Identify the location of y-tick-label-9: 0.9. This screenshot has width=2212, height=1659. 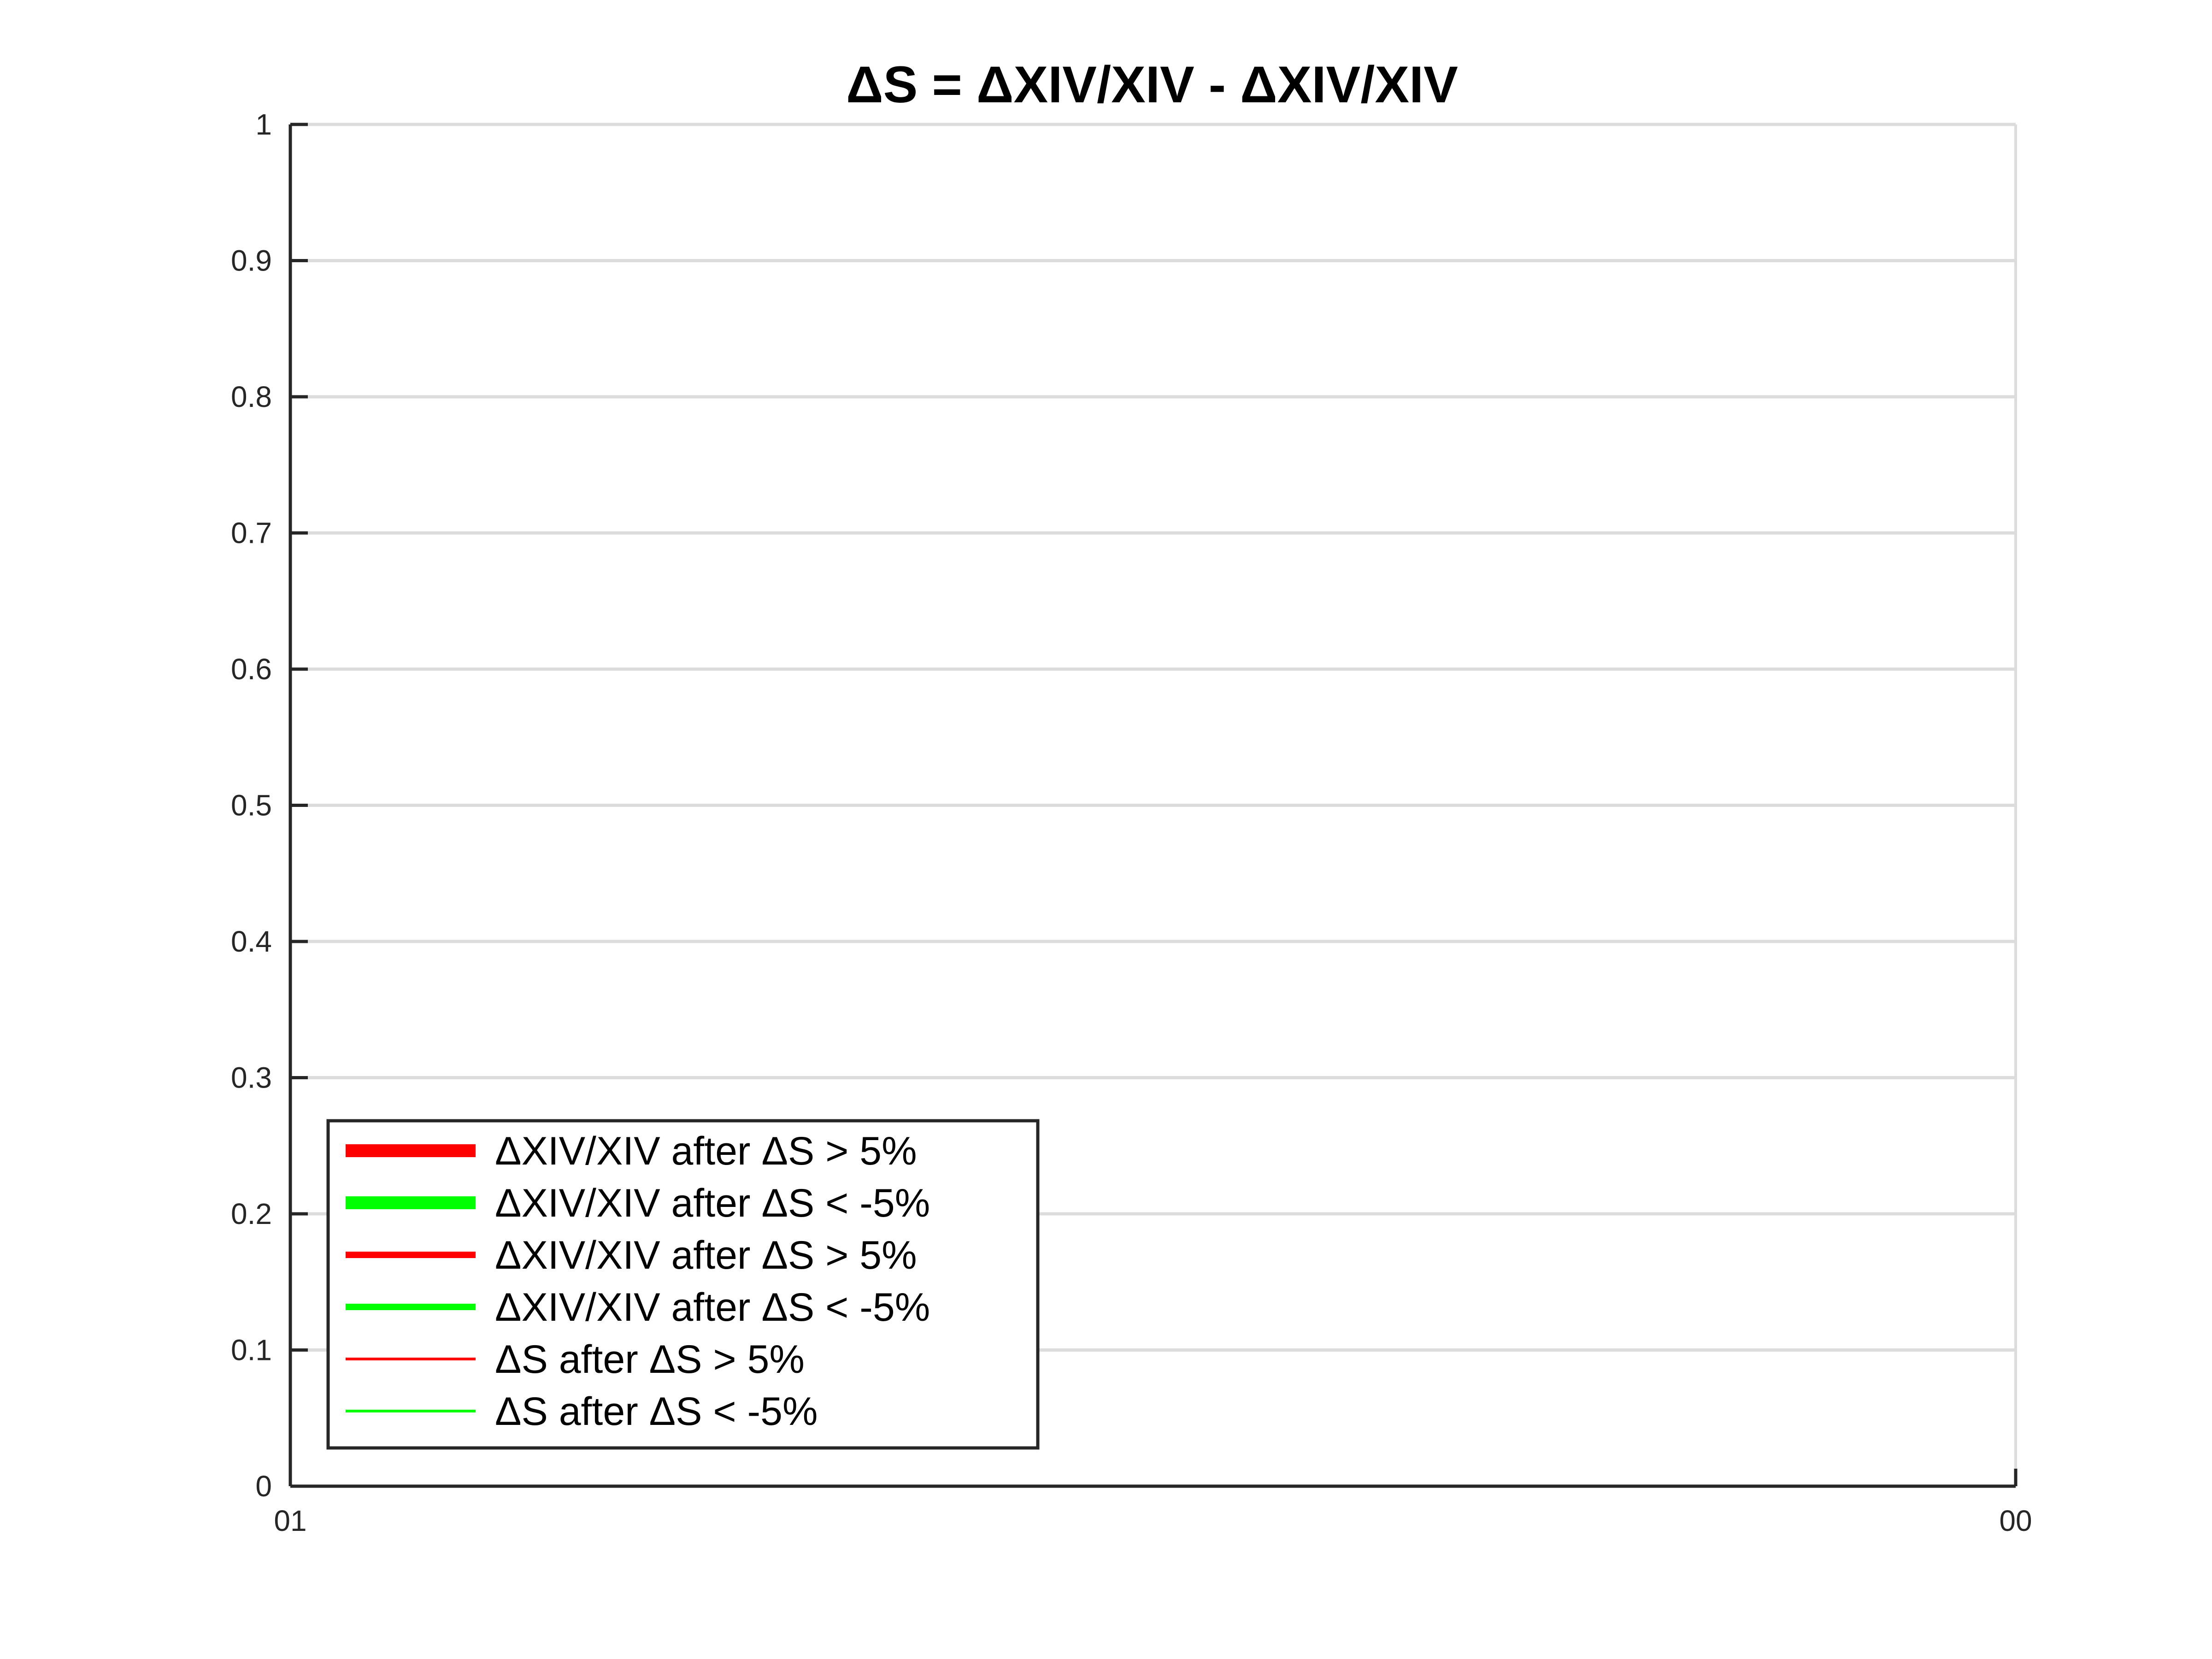
(251, 260).